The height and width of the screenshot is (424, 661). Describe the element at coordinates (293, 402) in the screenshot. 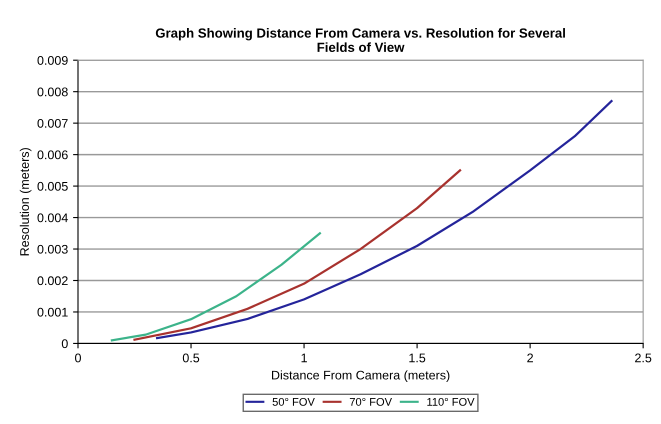

I see `legend-label: 50° FOV` at that location.